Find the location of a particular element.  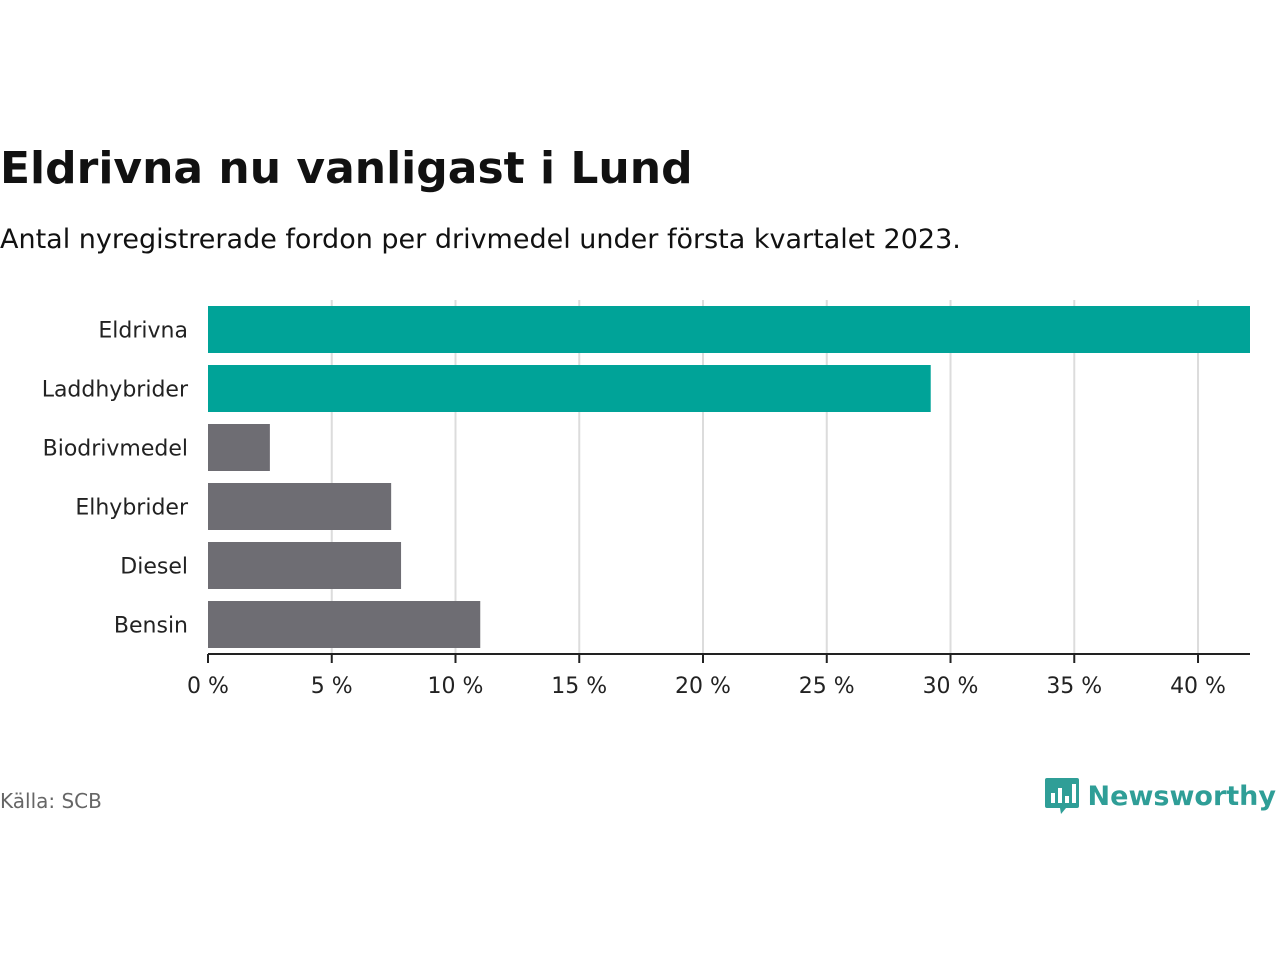

category-label: Diesel is located at coordinates (154, 567).